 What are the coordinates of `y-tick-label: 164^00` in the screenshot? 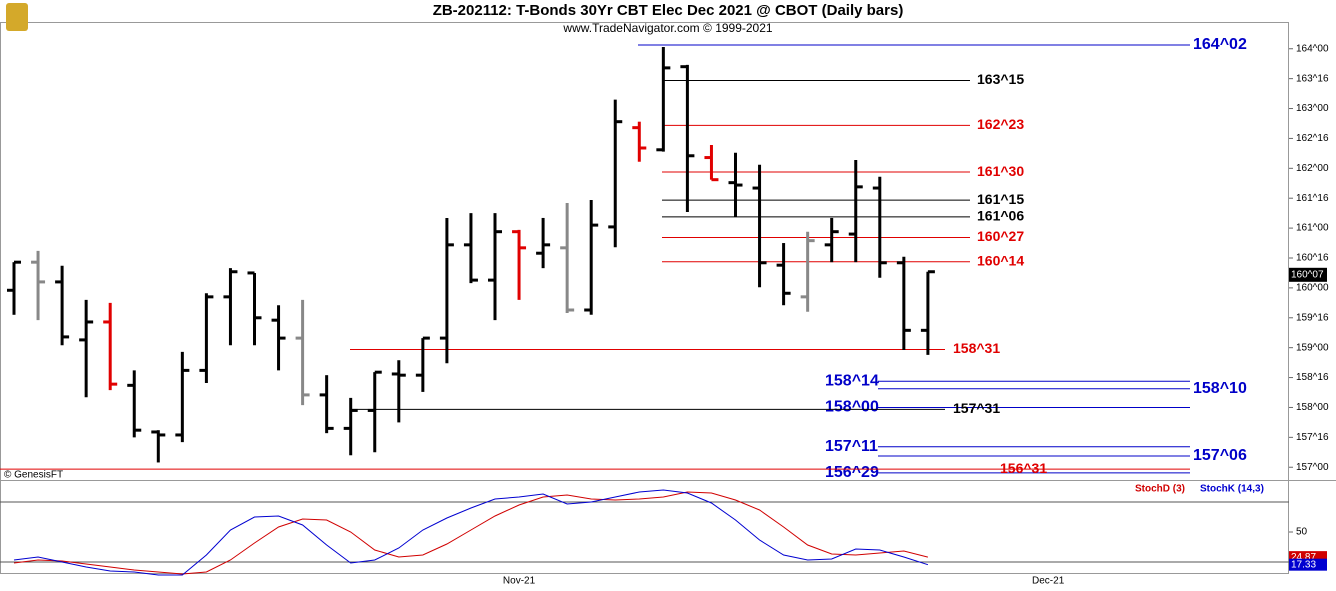 It's located at (1312, 48).